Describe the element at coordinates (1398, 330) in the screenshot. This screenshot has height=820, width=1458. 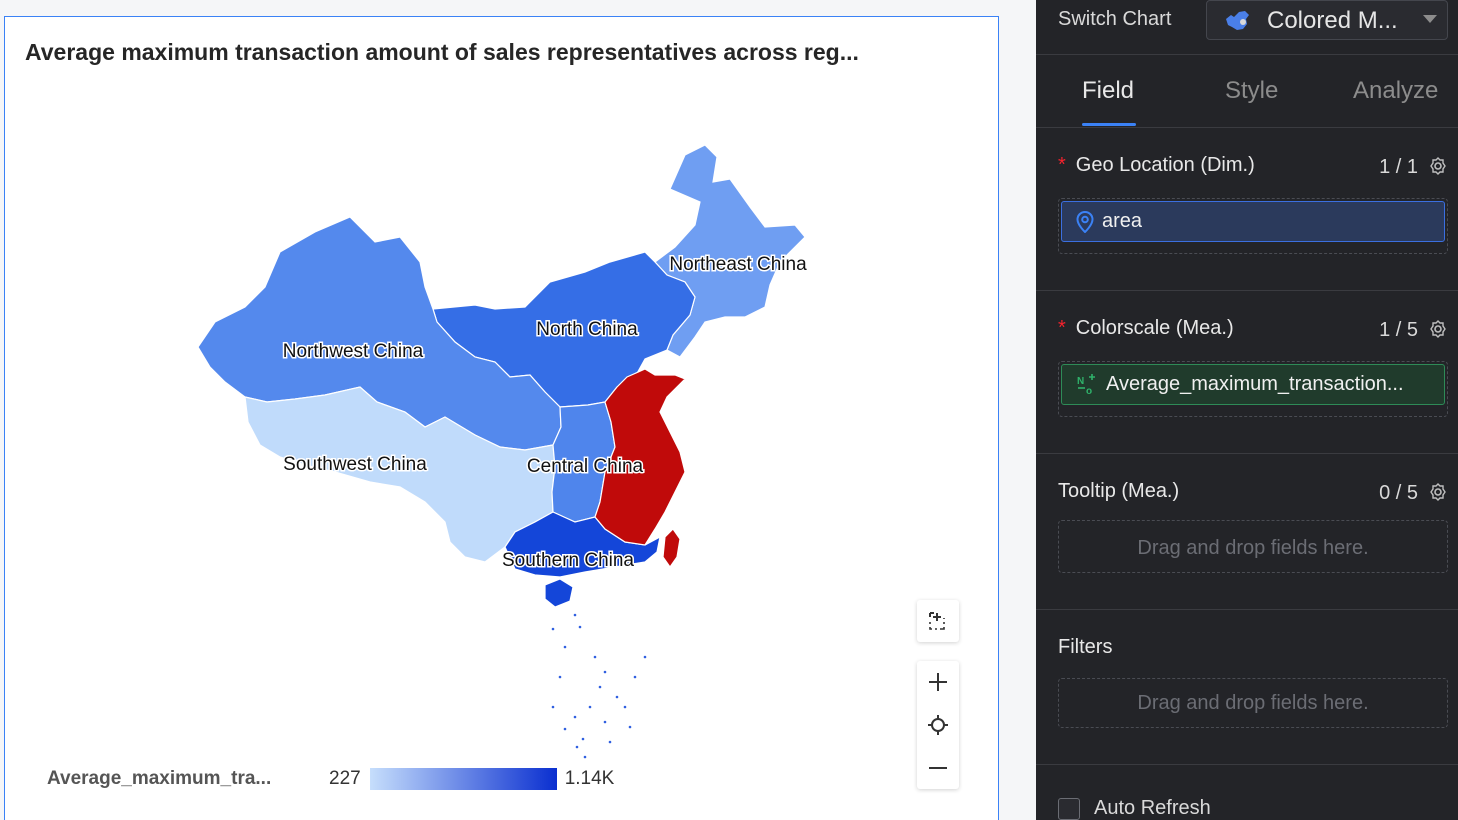
I see `colorscale-count: 1 / 5` at that location.